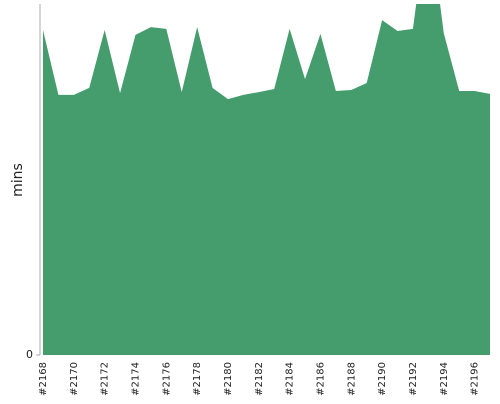 This screenshot has width=500, height=404. I want to click on x-tick-label: #2190, so click(382, 379).